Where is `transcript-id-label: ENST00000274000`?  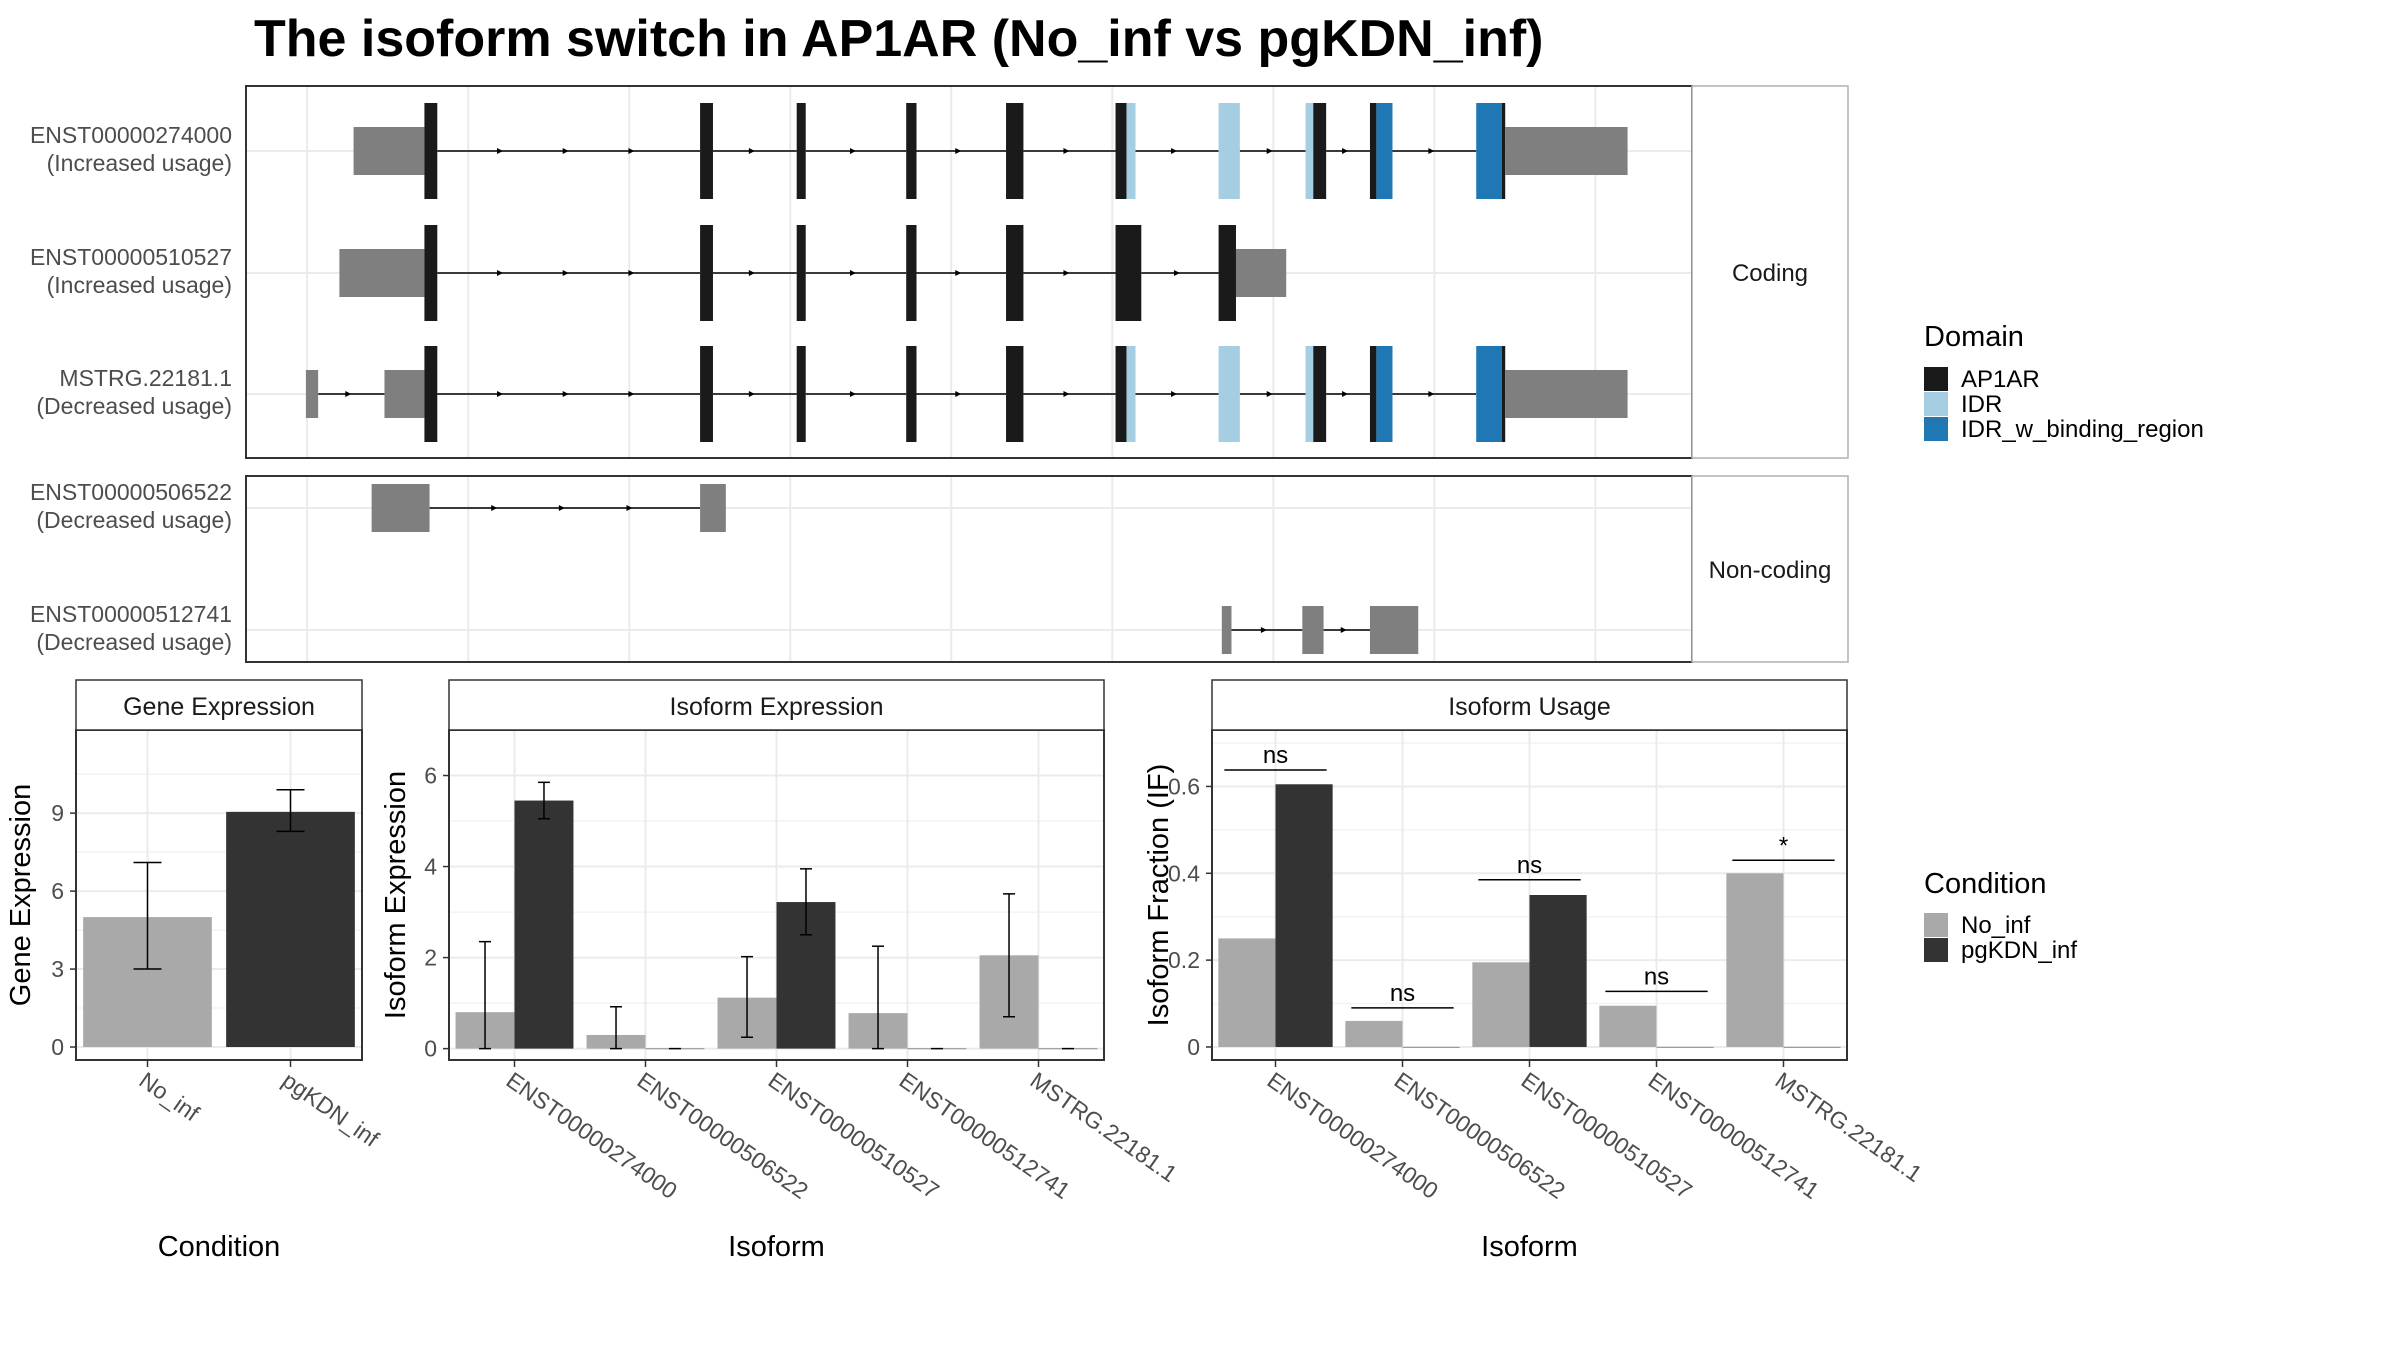
transcript-id-label: ENST00000274000 is located at coordinates (131, 135).